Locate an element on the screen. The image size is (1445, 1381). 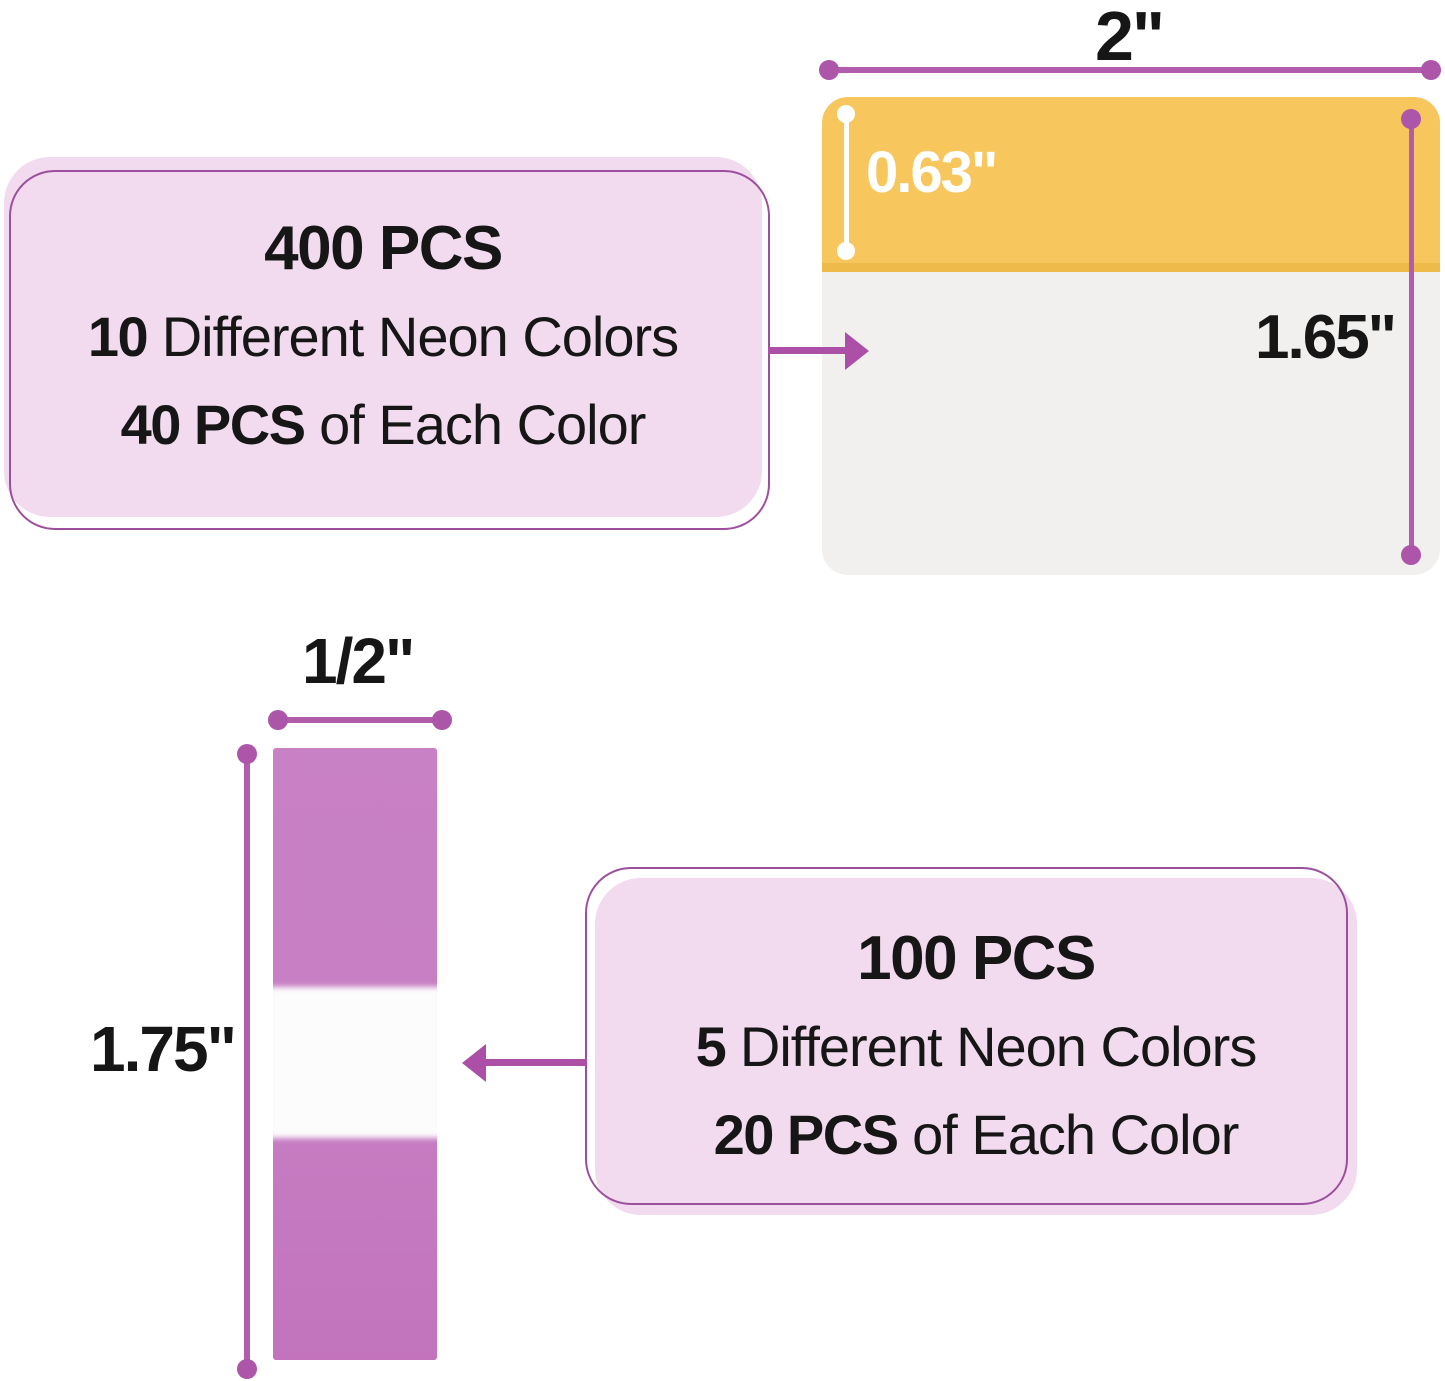
info-box-bottom-colors-count: 5 is located at coordinates (711, 1046).